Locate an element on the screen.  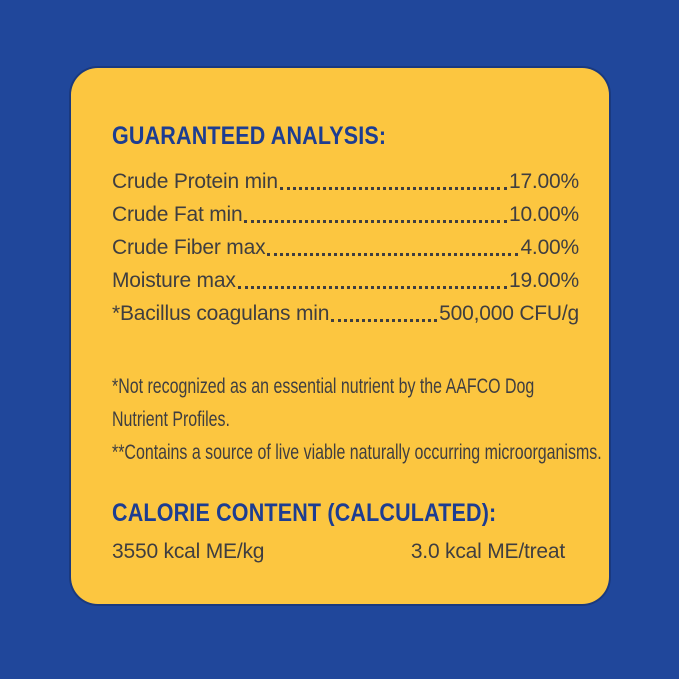
nutrient-value: 4.00% is located at coordinates (549, 247).